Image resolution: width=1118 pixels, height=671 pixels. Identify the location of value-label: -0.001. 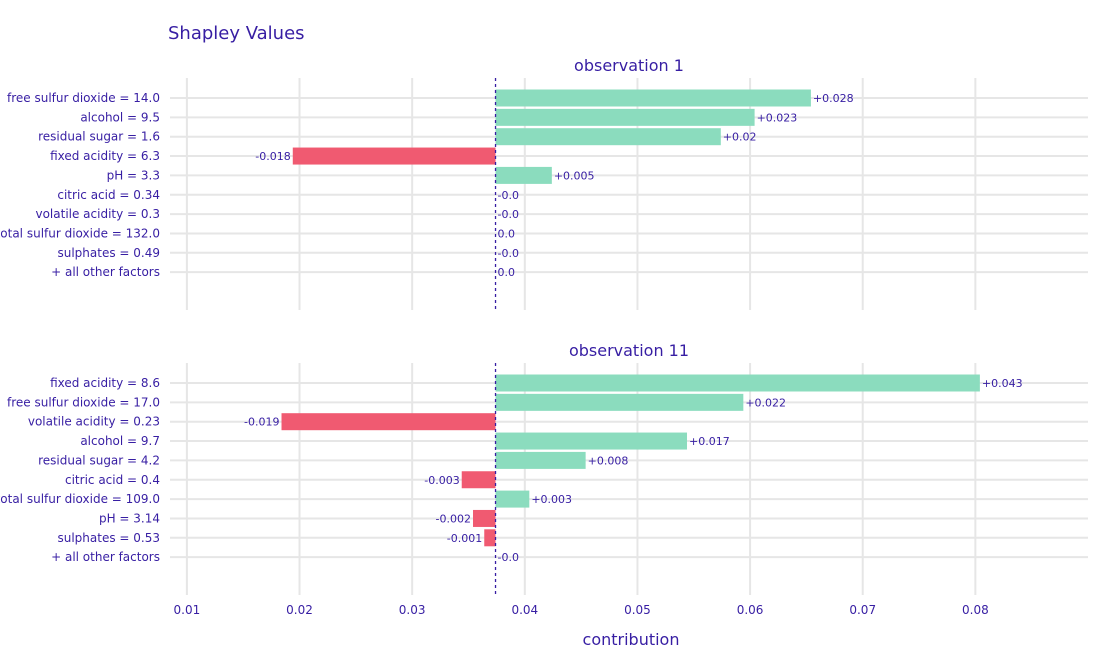
(464, 538).